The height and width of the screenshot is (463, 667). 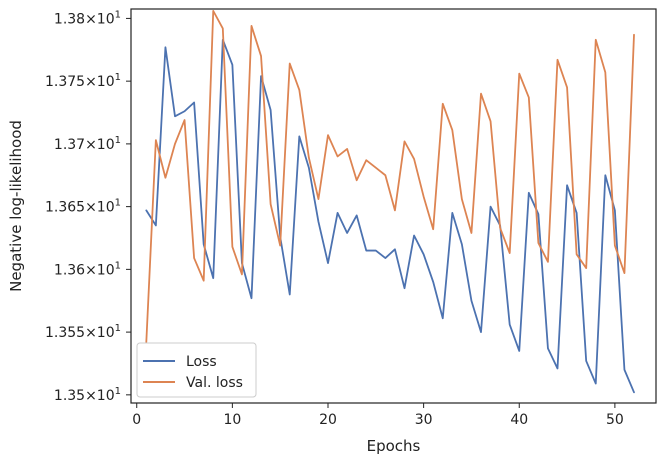 What do you see at coordinates (87, 18) in the screenshot?
I see `y-tick-label: 1.38×10¹` at bounding box center [87, 18].